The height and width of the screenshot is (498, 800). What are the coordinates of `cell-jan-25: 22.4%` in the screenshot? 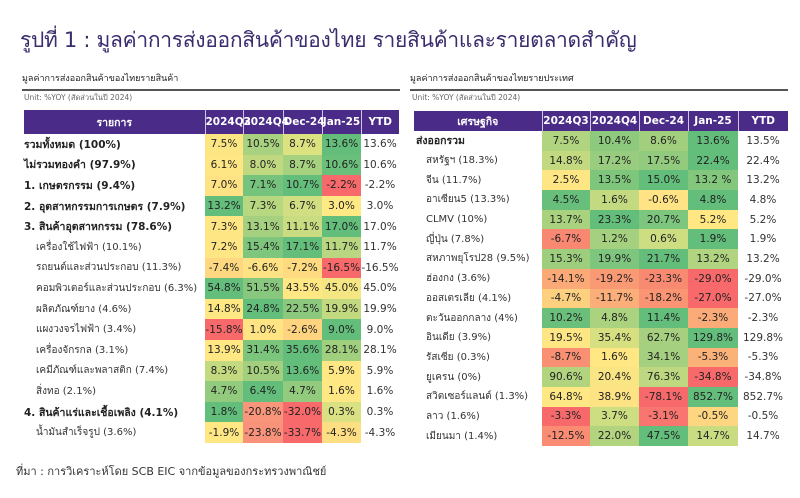 It's located at (713, 160).